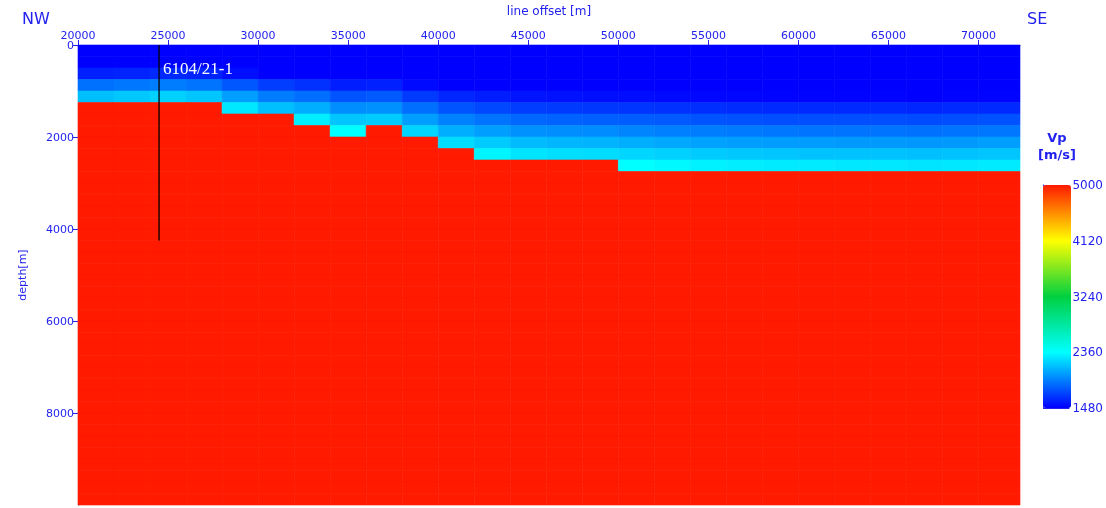  What do you see at coordinates (889, 35) in the screenshot?
I see `x-tick-label: 65000` at bounding box center [889, 35].